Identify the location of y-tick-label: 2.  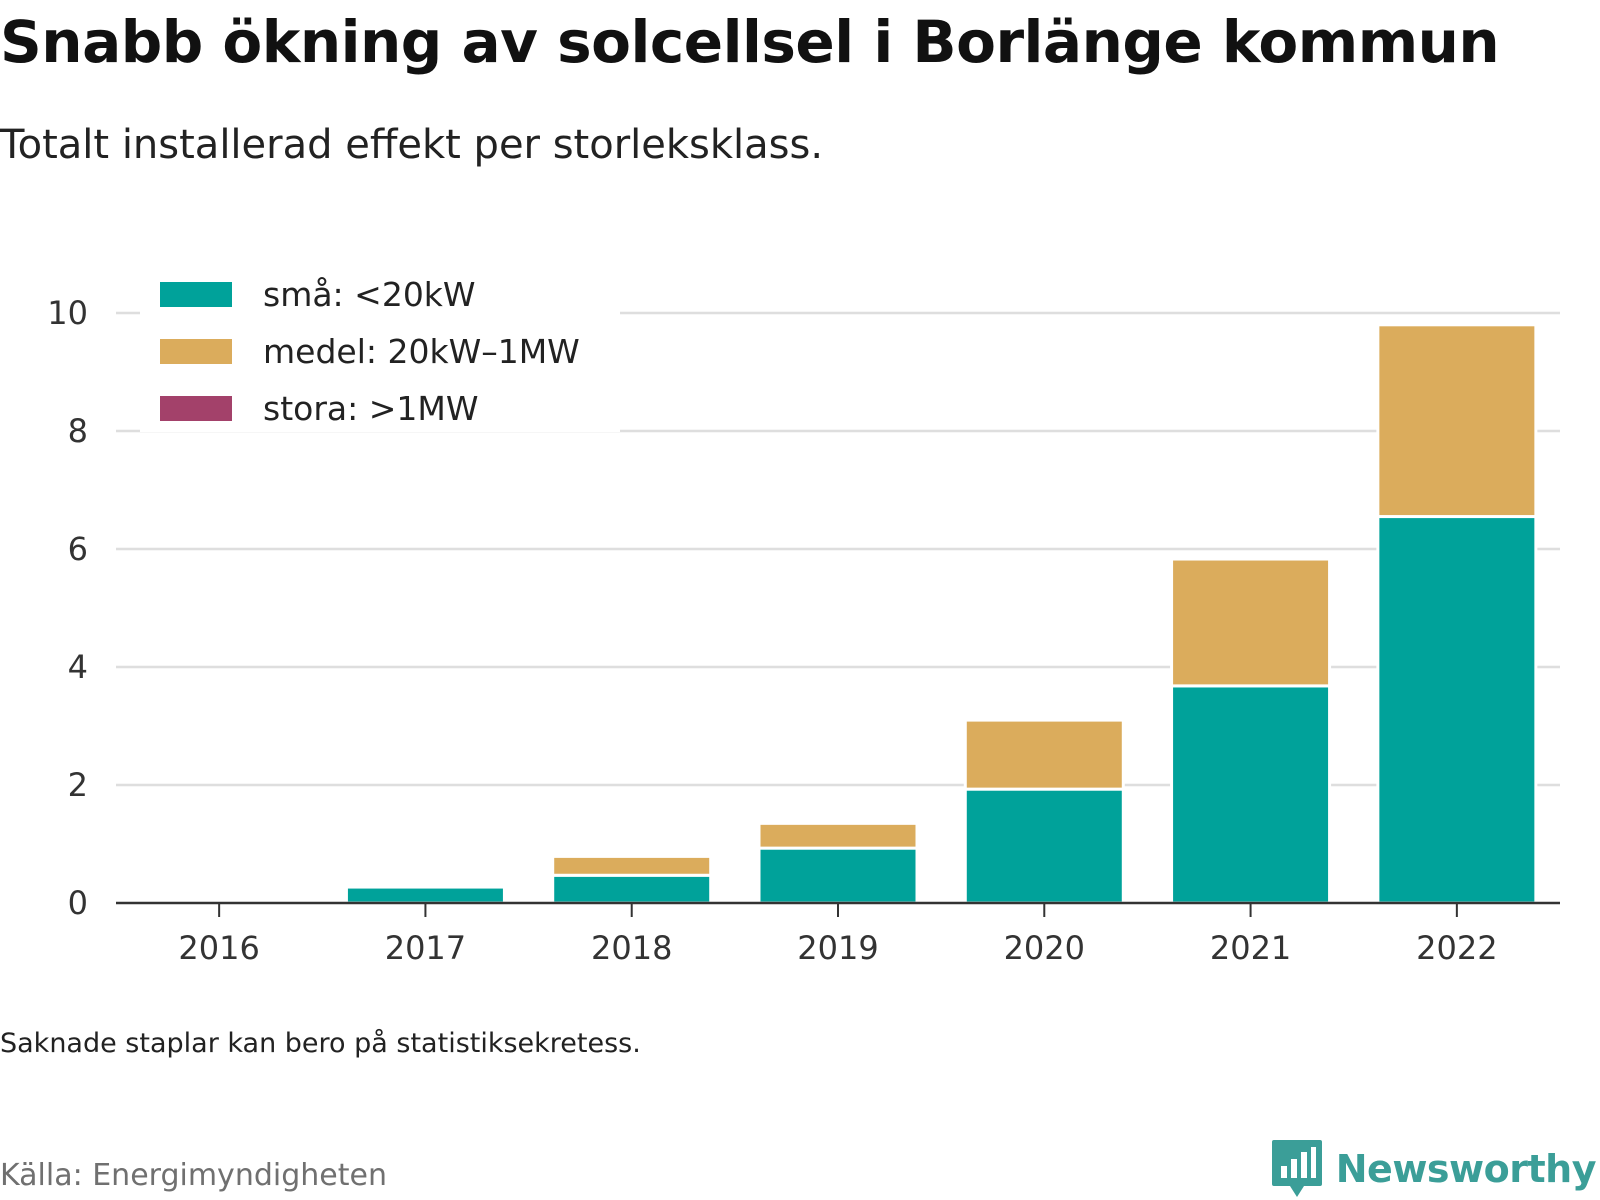
(78, 785).